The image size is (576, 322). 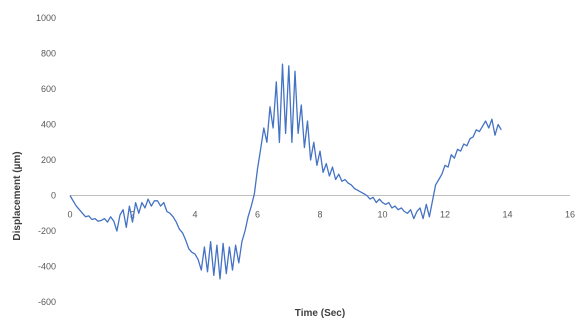 I want to click on y-tick-label: 0, so click(x=53, y=196).